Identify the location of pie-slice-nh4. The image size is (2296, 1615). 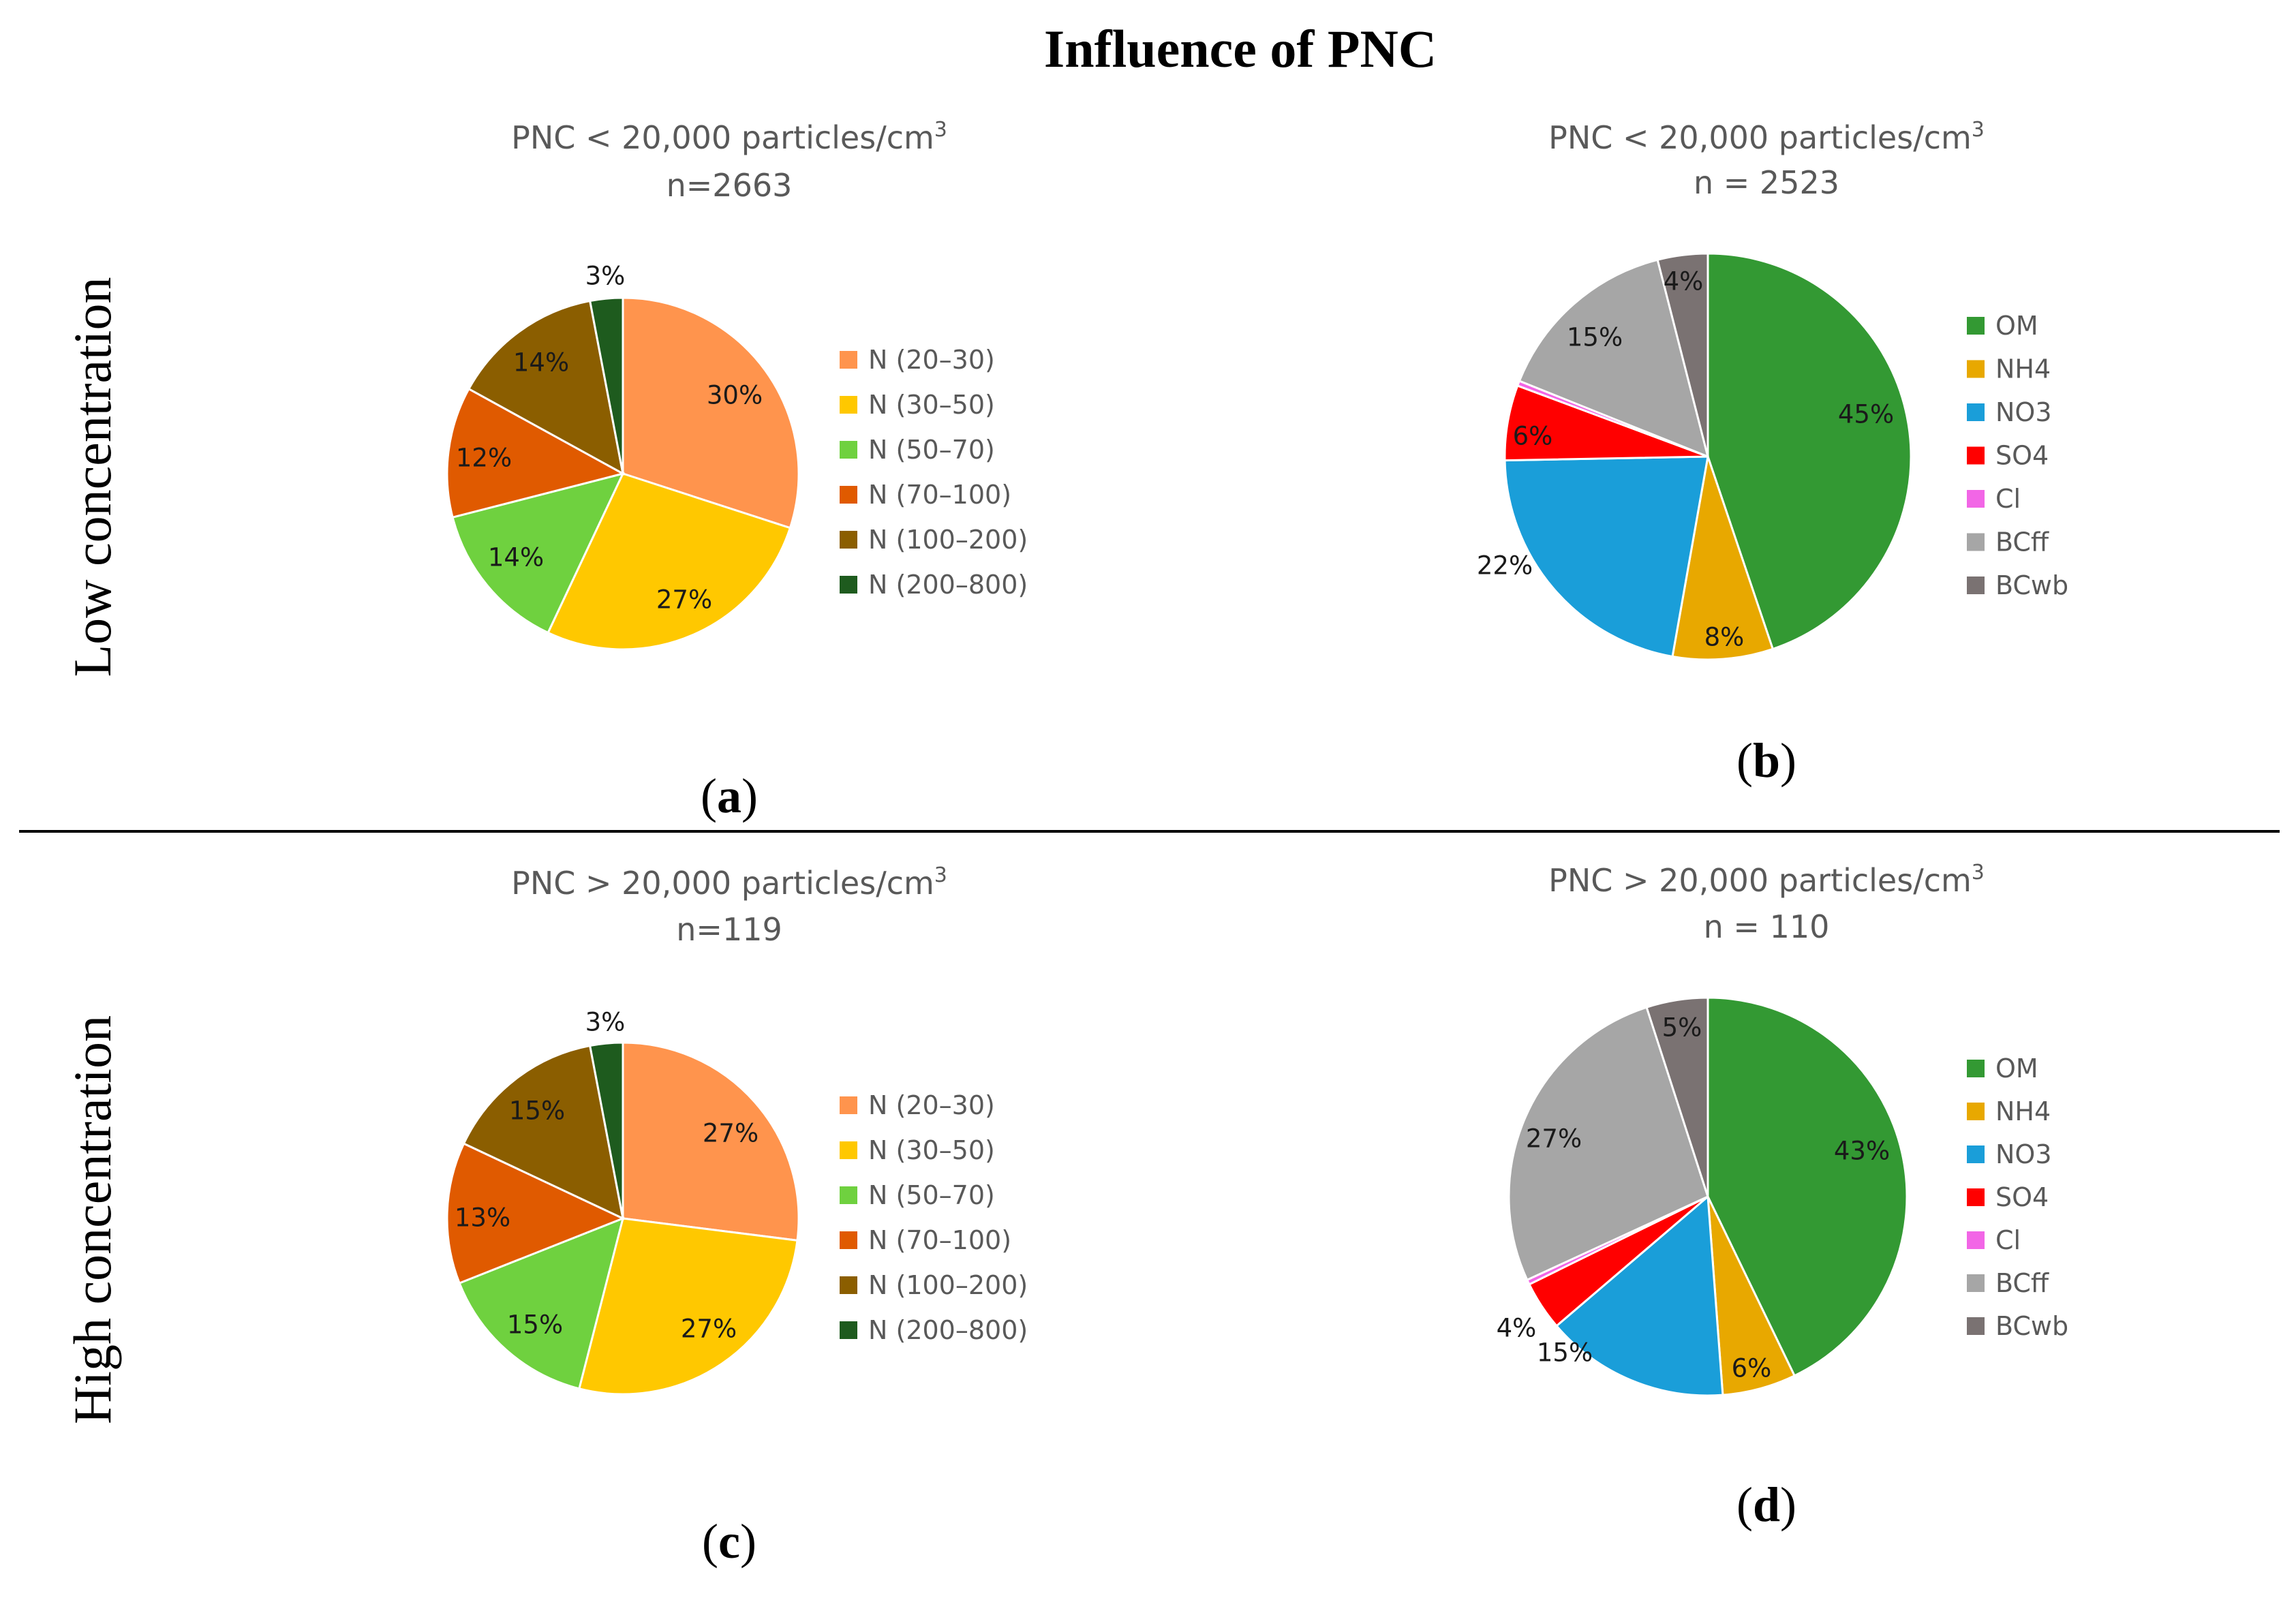
(1723, 558).